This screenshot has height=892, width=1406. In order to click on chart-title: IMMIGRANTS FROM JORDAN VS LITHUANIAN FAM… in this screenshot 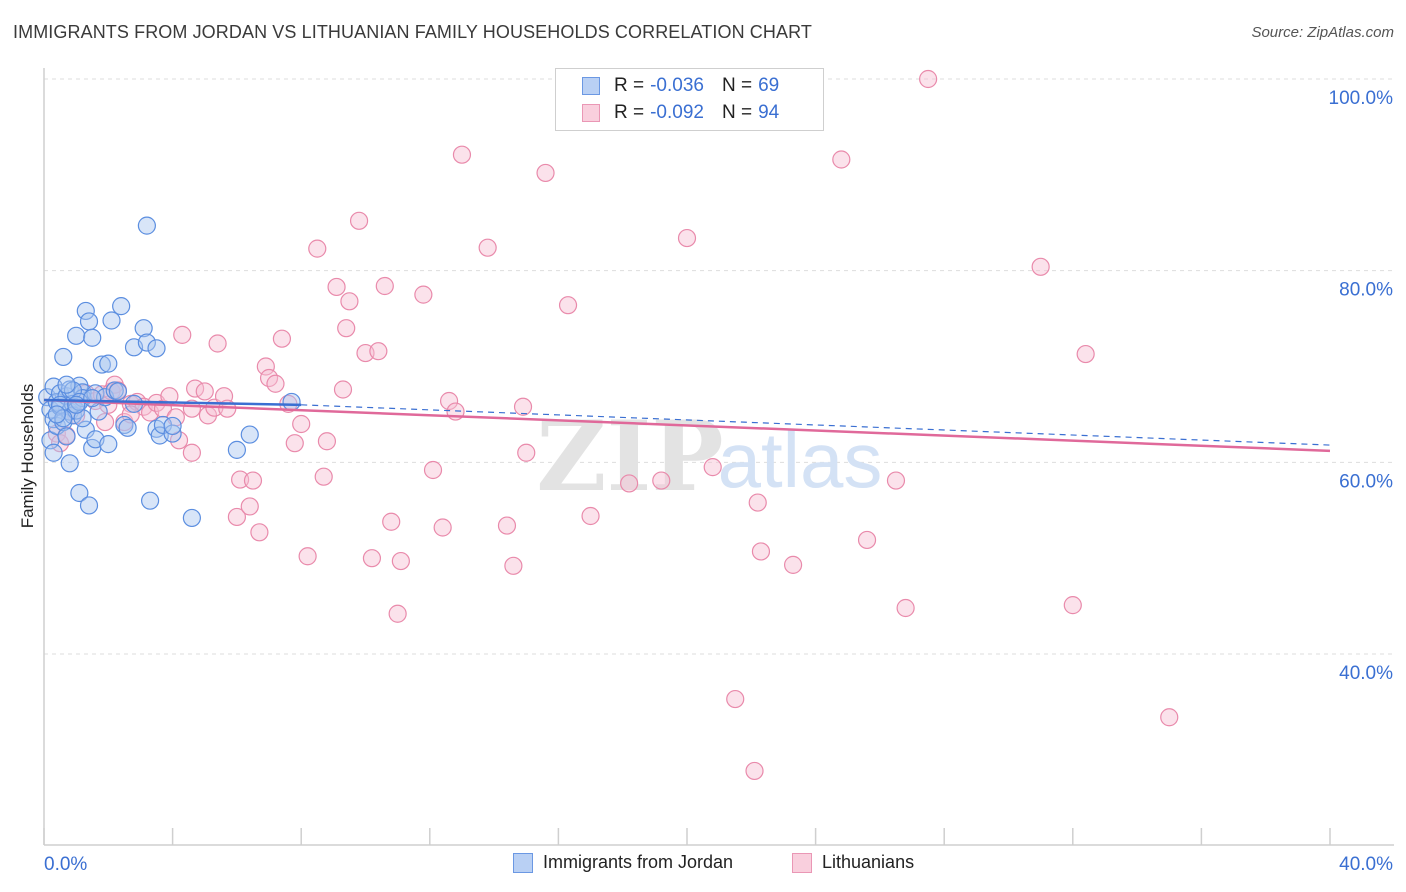, I will do `click(412, 32)`.